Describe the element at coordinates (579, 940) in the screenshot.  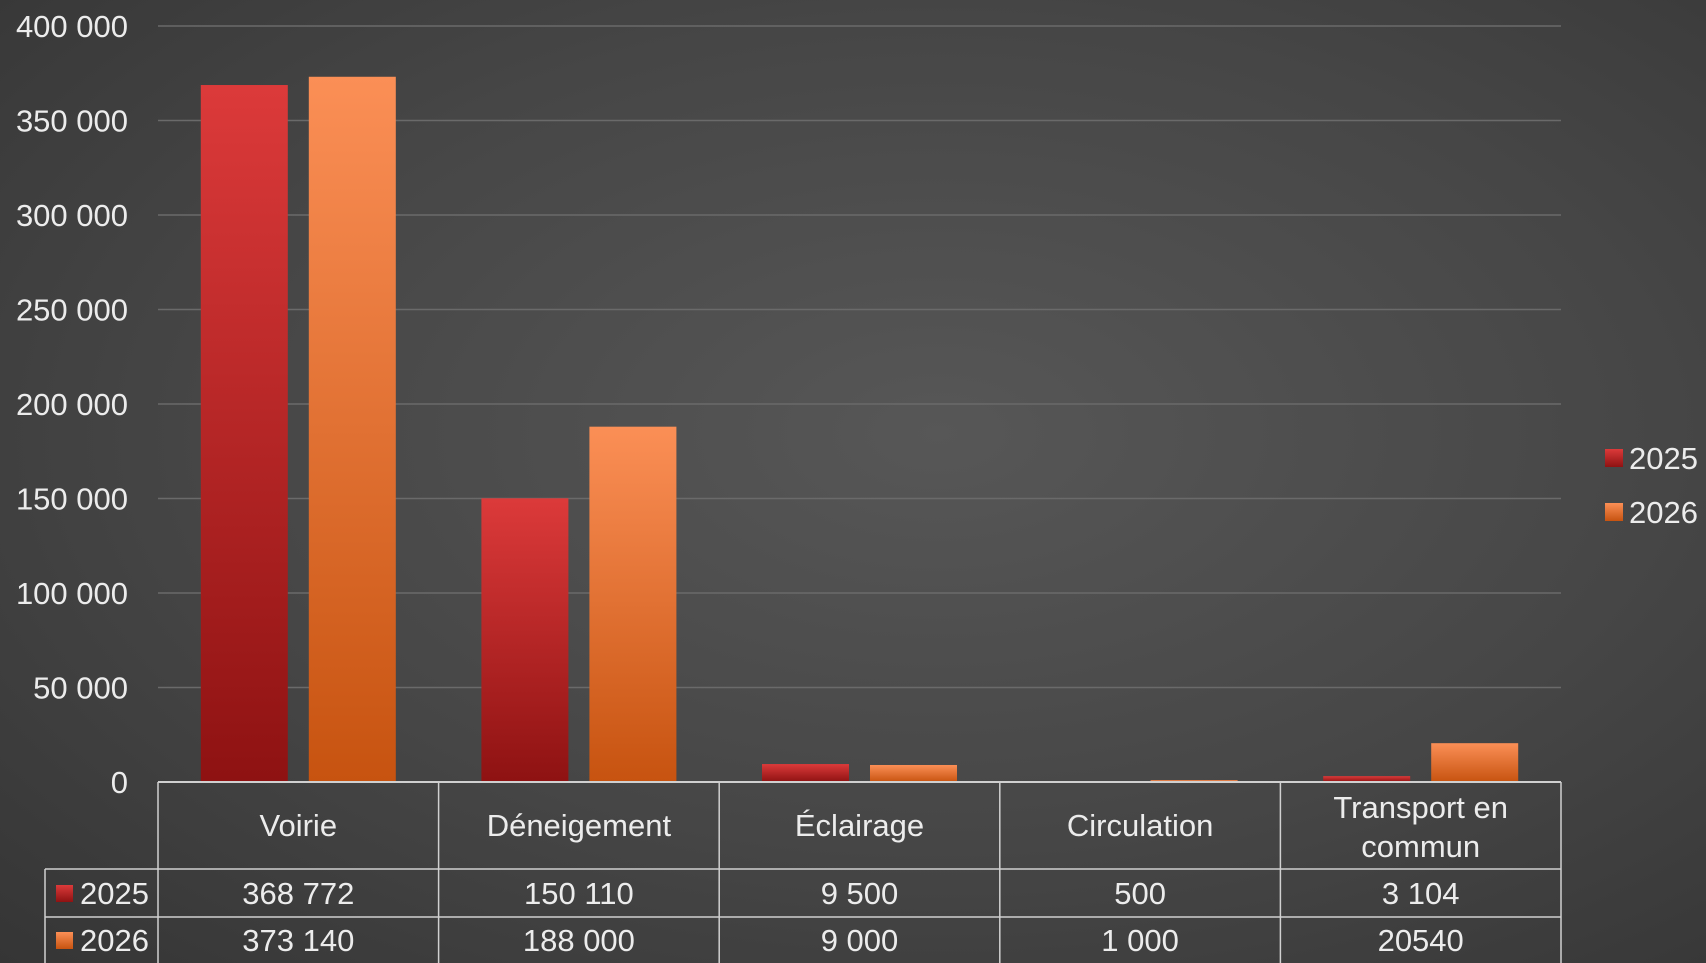
I see `data-label: 188 000` at that location.